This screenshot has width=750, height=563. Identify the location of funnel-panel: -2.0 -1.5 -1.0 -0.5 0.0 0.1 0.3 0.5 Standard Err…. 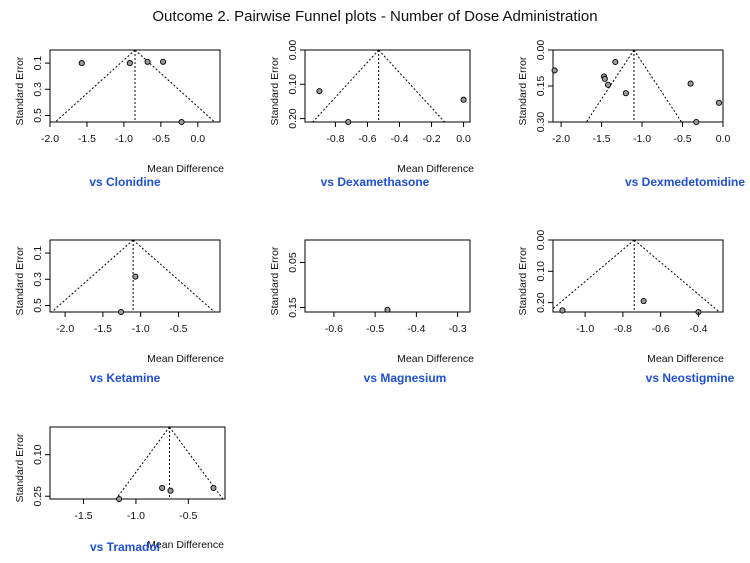
(119, 112).